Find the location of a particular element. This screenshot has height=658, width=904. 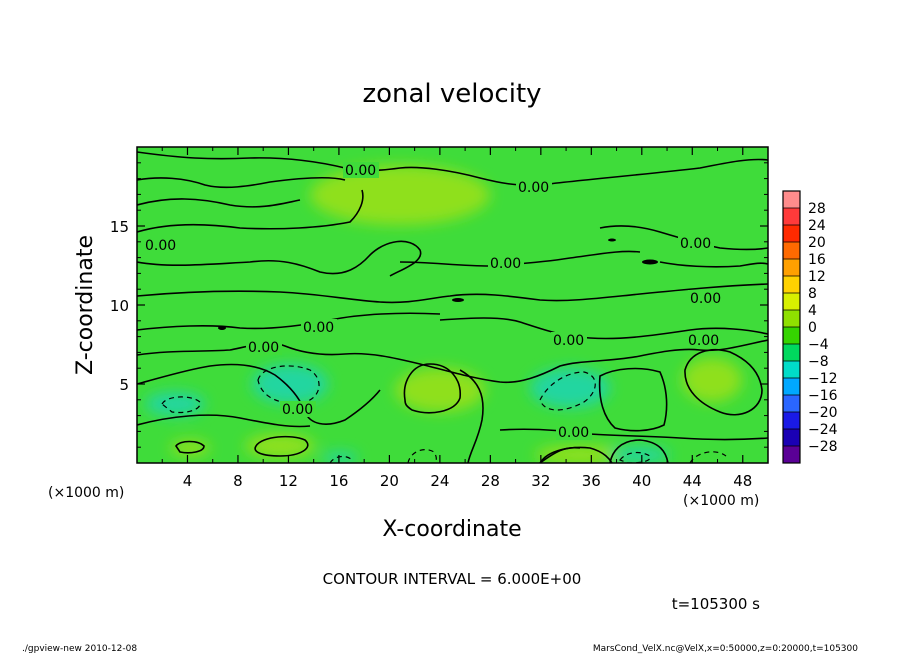

colorbar-tick-label: −16 is located at coordinates (823, 396).